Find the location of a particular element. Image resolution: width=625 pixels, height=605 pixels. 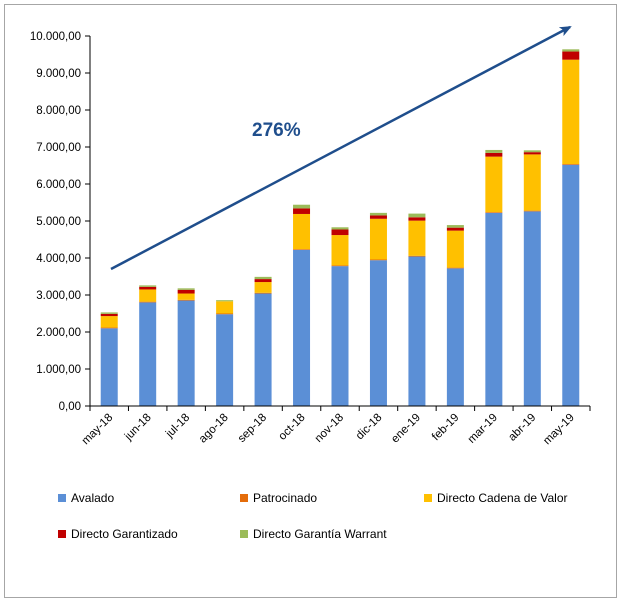

x-tick-label: dic-18 is located at coordinates (369, 427).